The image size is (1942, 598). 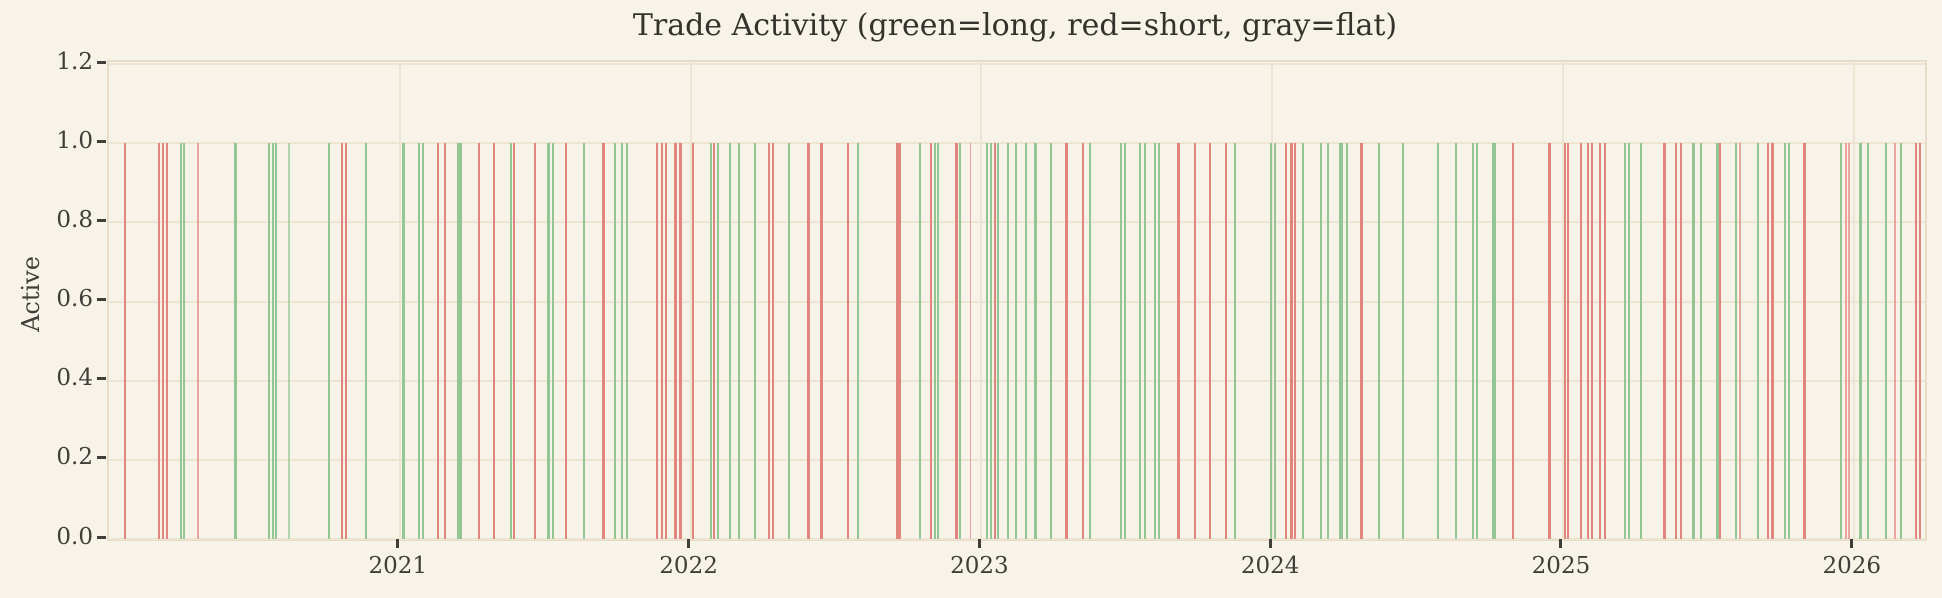 I want to click on x-tick-label: 2026, so click(x=1852, y=566).